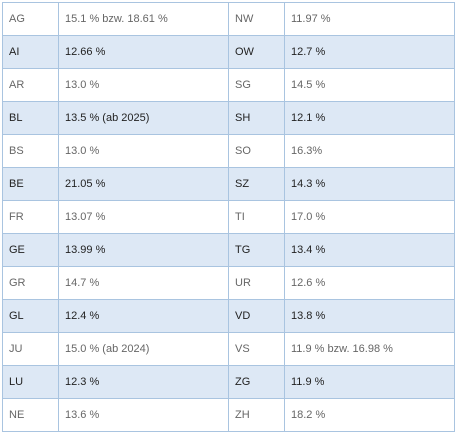 This screenshot has height=435, width=458. Describe the element at coordinates (143, 52) in the screenshot. I see `tax-rate-cell: 12.66 %` at that location.